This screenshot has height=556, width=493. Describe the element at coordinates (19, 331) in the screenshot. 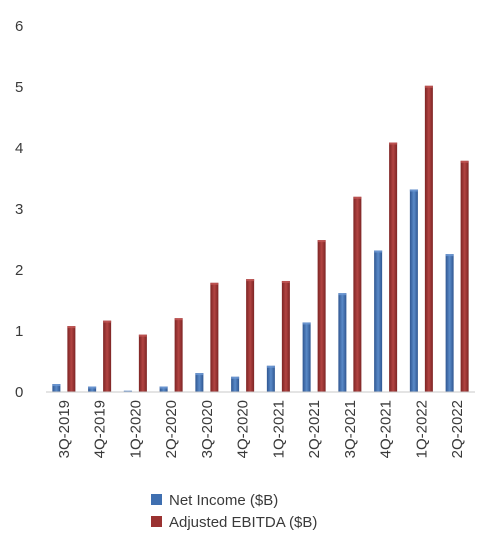

I see `y-tick-label: 1` at that location.